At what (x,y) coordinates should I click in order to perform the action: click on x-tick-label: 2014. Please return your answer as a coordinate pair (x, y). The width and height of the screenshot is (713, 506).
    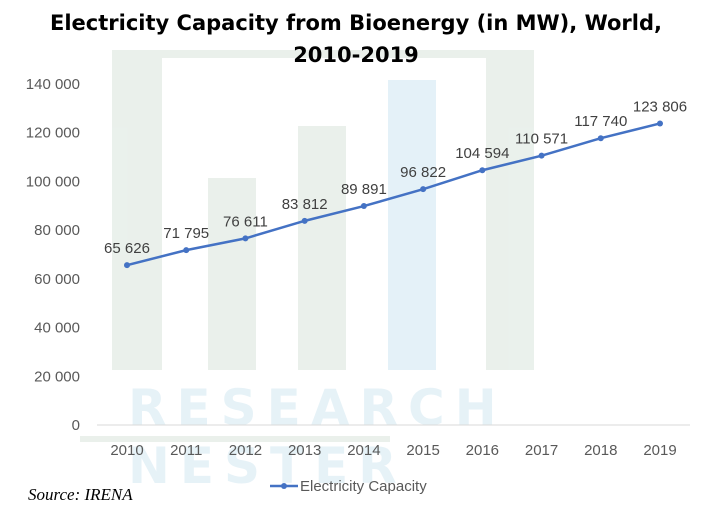
    Looking at the image, I should click on (363, 450).